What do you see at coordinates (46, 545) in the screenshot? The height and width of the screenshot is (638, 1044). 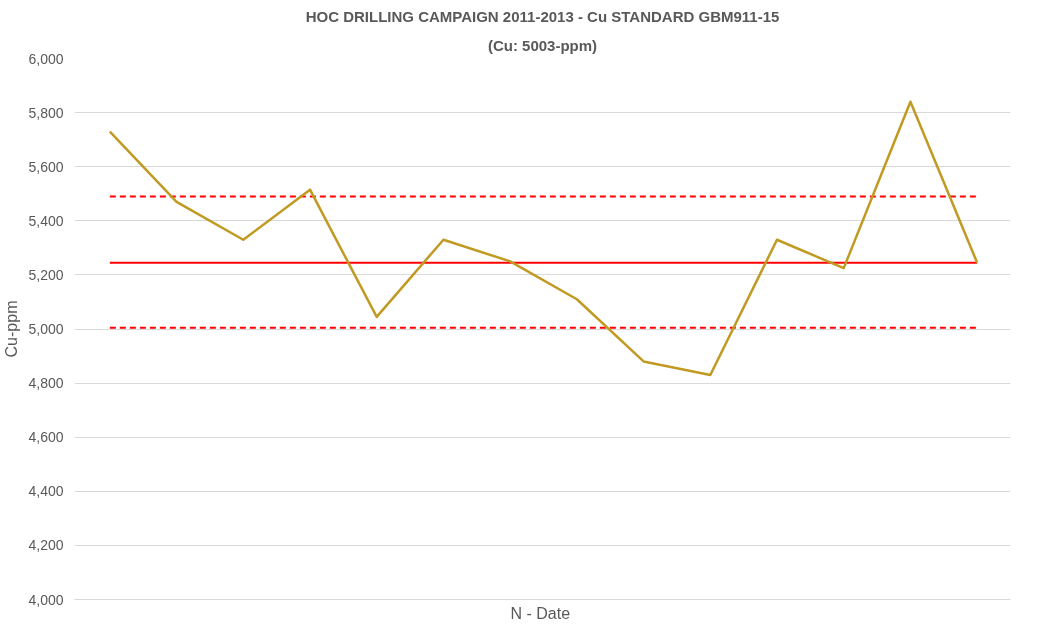 I see `y-tick-label: 4,200` at bounding box center [46, 545].